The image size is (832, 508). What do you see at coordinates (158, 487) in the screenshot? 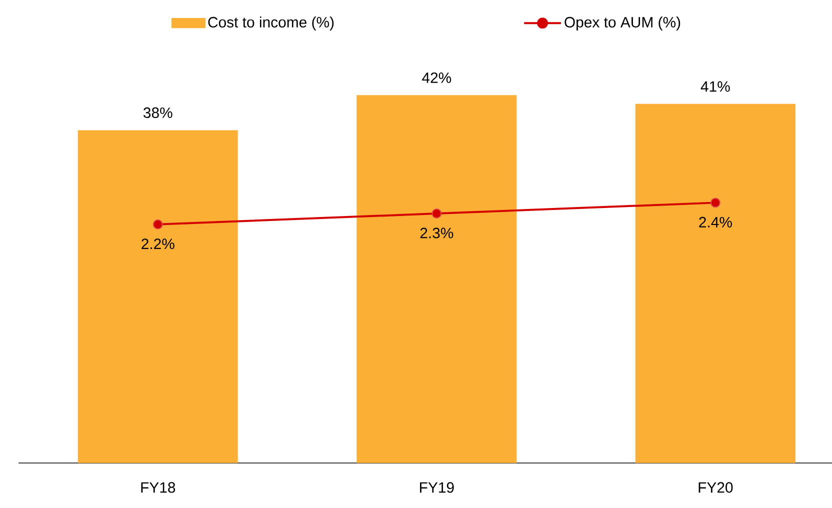
I see `x-tick-label: FY18` at bounding box center [158, 487].